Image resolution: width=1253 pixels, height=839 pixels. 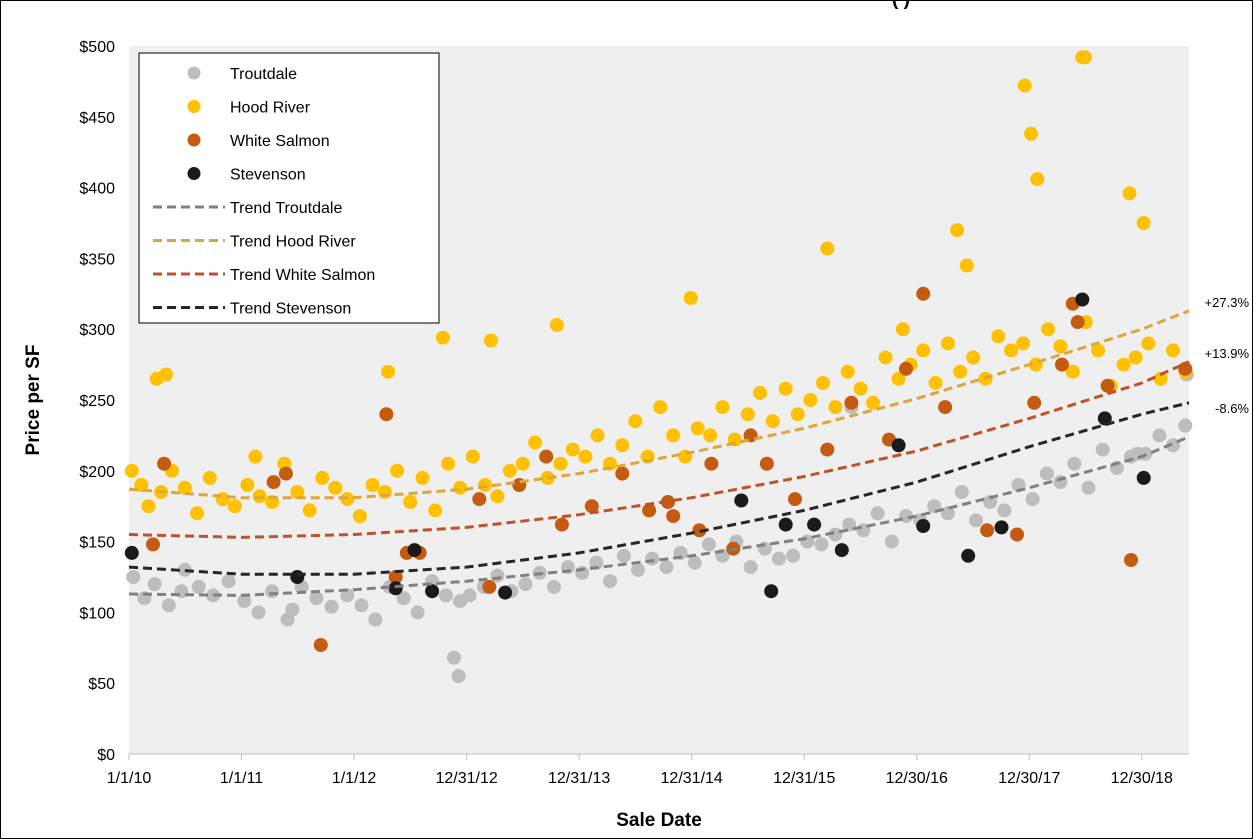 I want to click on y-tick-label: $300, so click(x=97, y=330).